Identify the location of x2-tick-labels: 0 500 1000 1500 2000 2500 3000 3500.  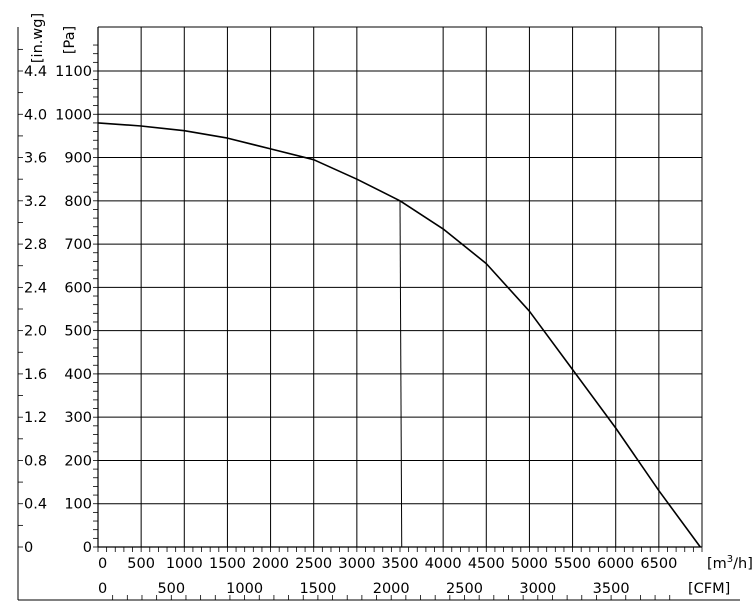
(364, 589).